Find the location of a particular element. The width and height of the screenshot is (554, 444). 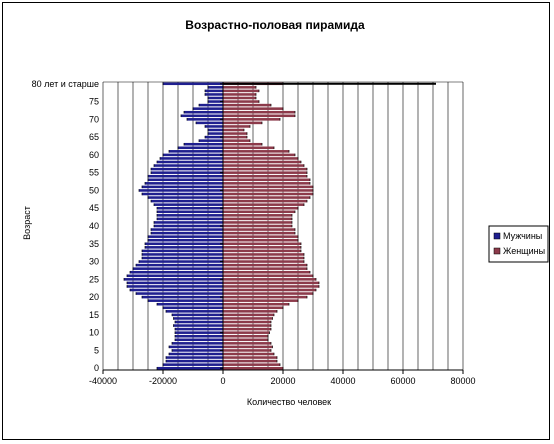

y-tick-label: 30 is located at coordinates (94, 262).